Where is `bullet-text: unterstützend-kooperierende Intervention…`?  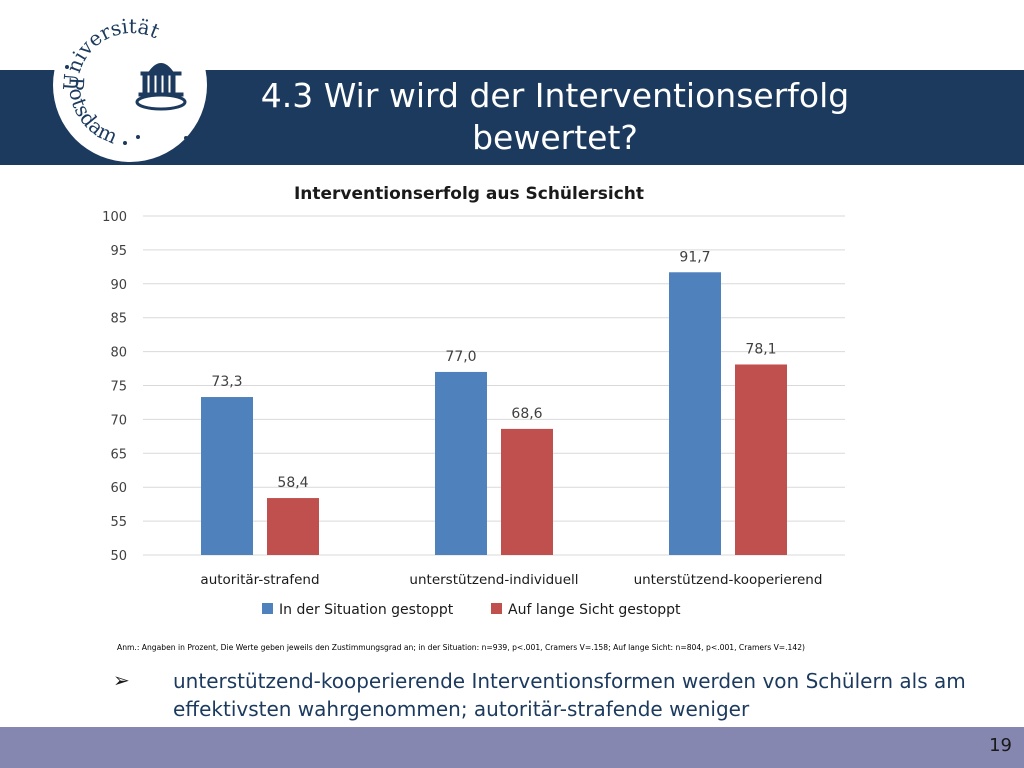
bullet-text: unterstützend-kooperierende Intervention… is located at coordinates (569, 695).